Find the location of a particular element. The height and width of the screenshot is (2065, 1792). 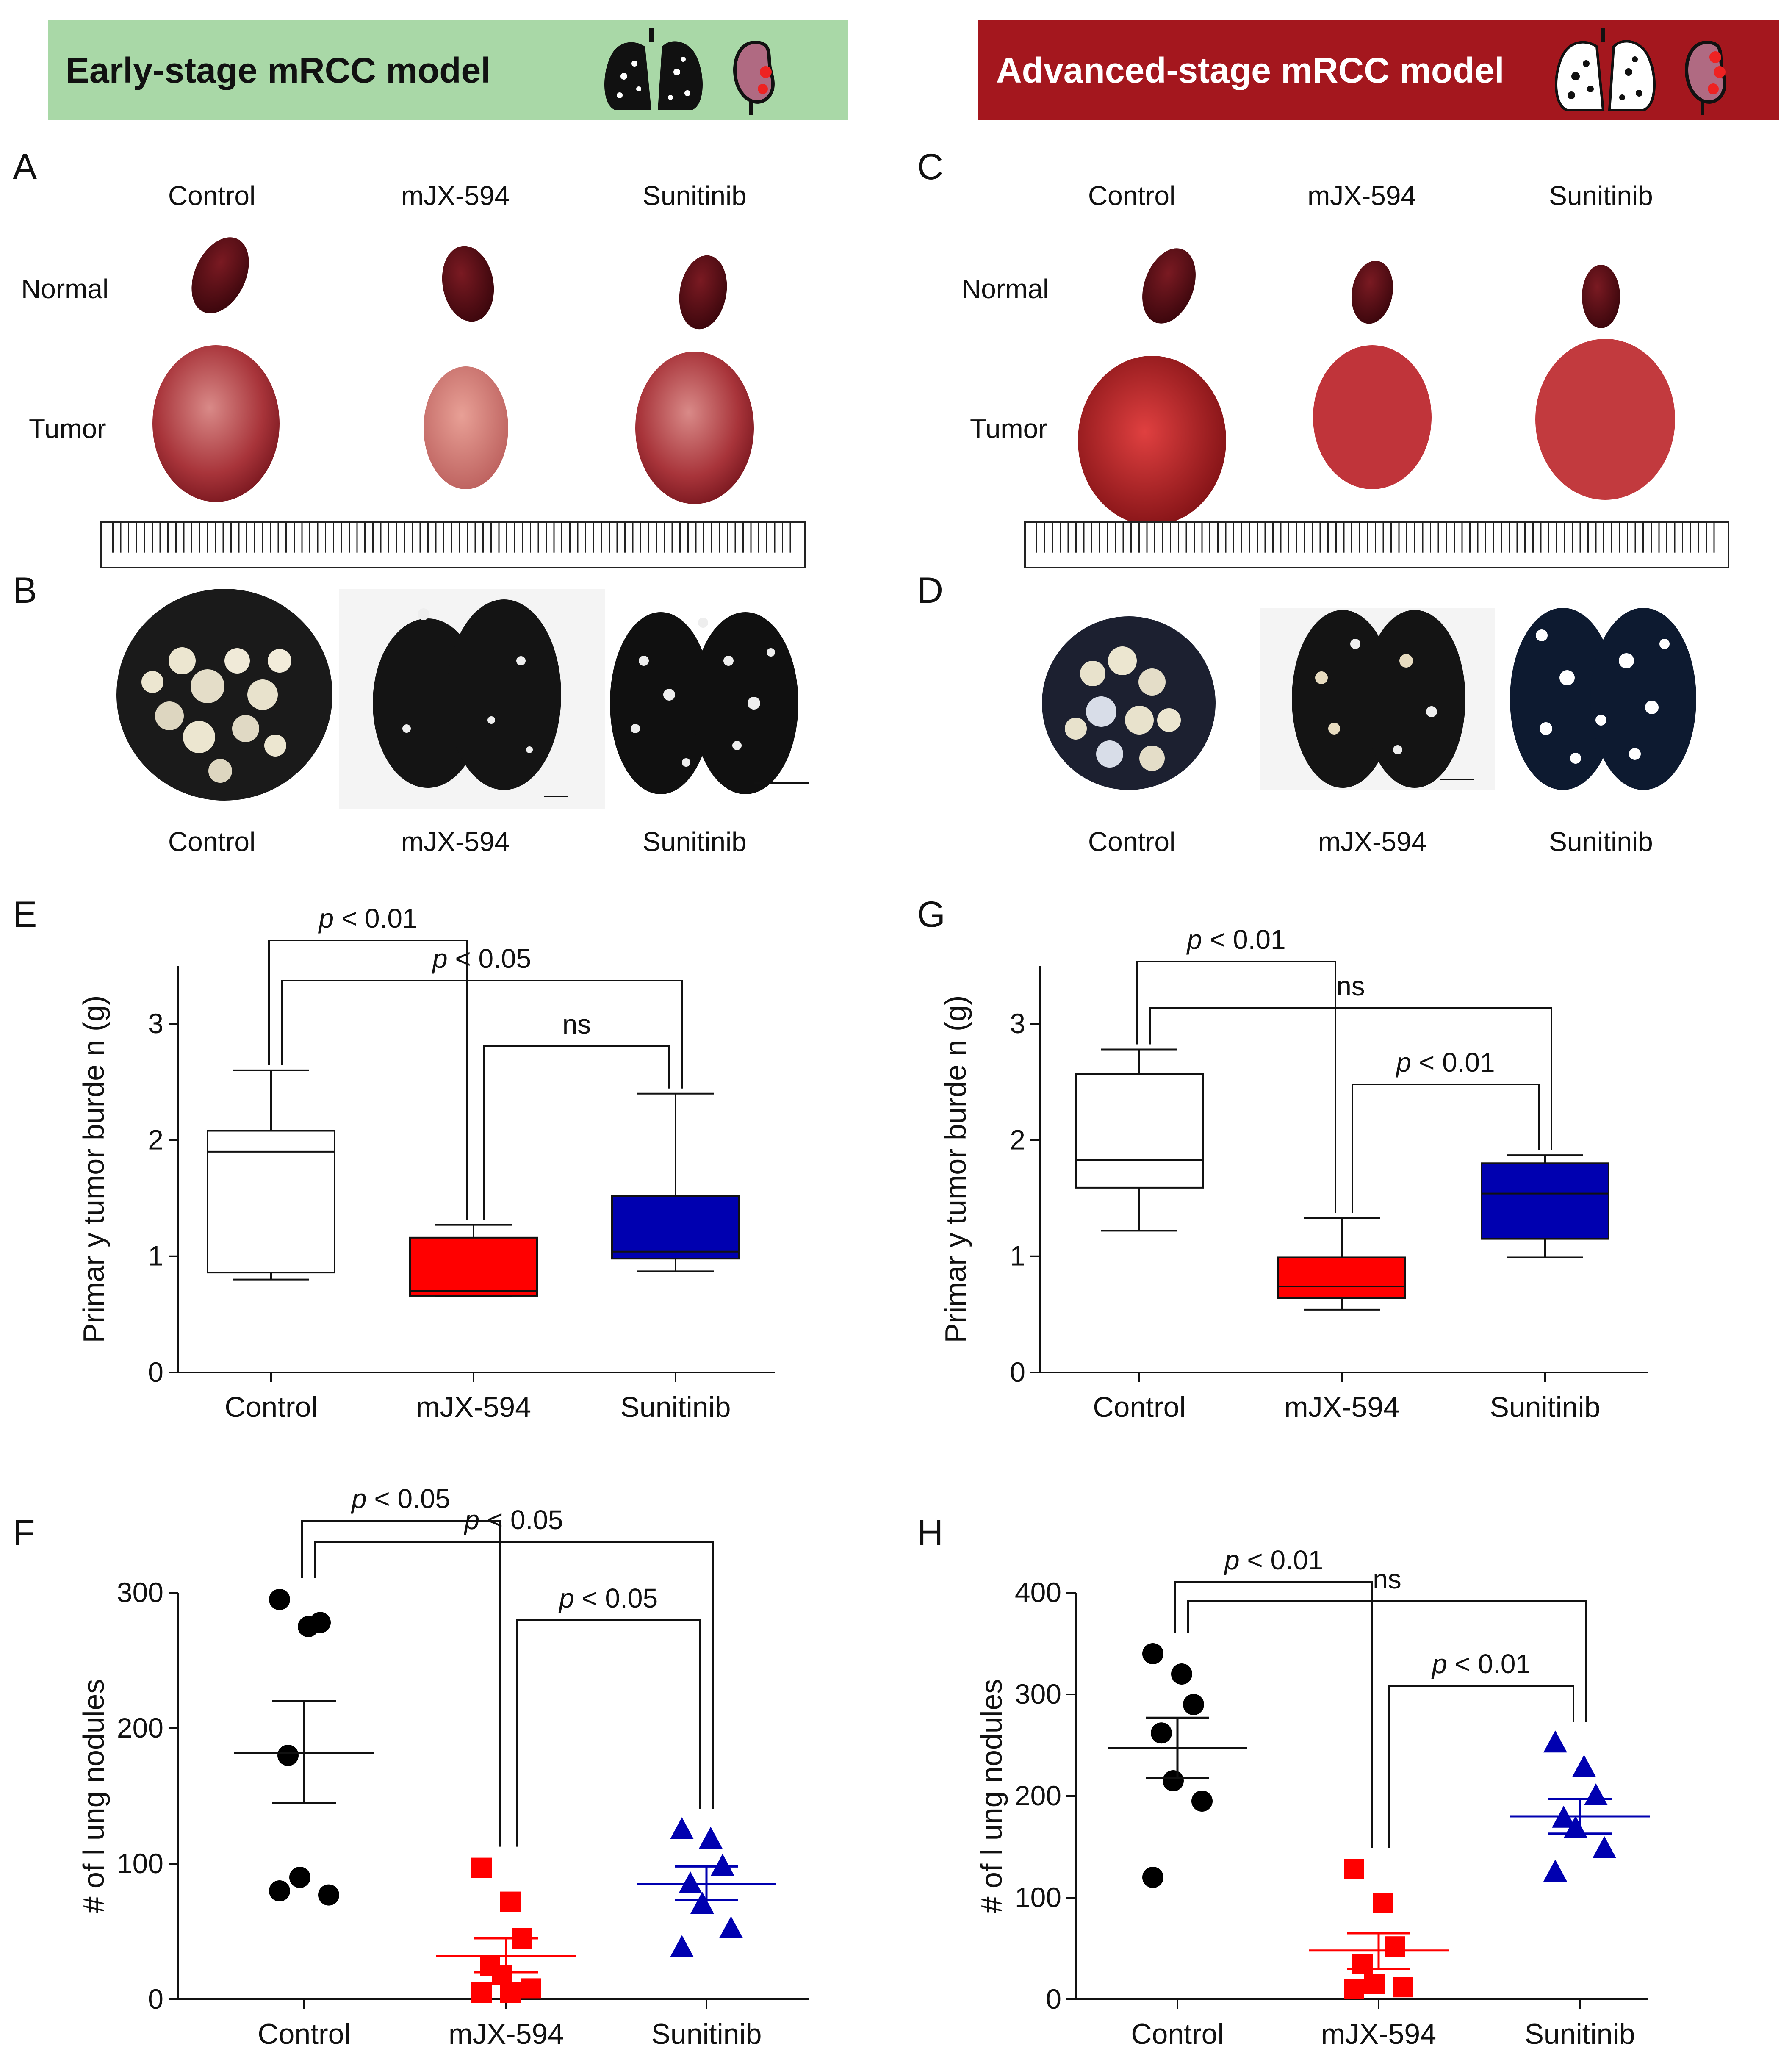

g-x-tick-label: mJX-594 is located at coordinates (1341, 1407).